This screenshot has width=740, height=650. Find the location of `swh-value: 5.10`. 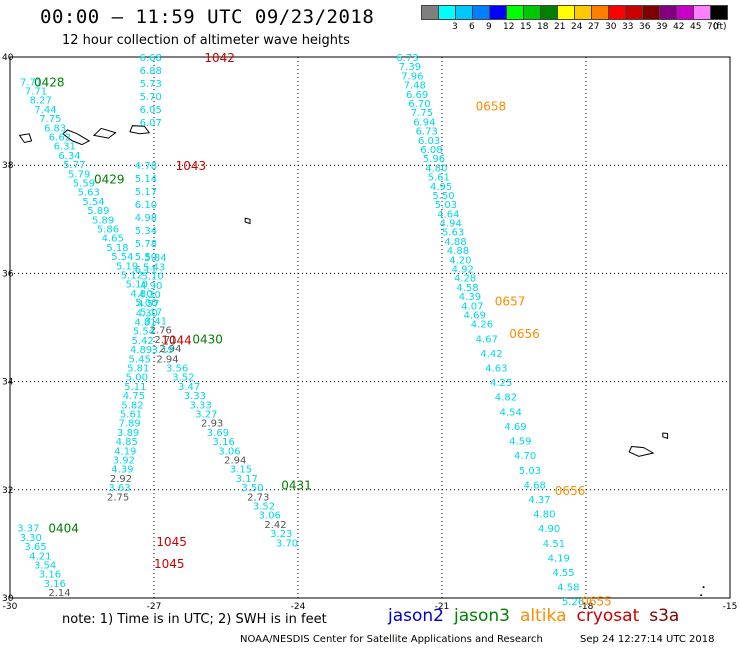

swh-value: 5.10 is located at coordinates (153, 277).